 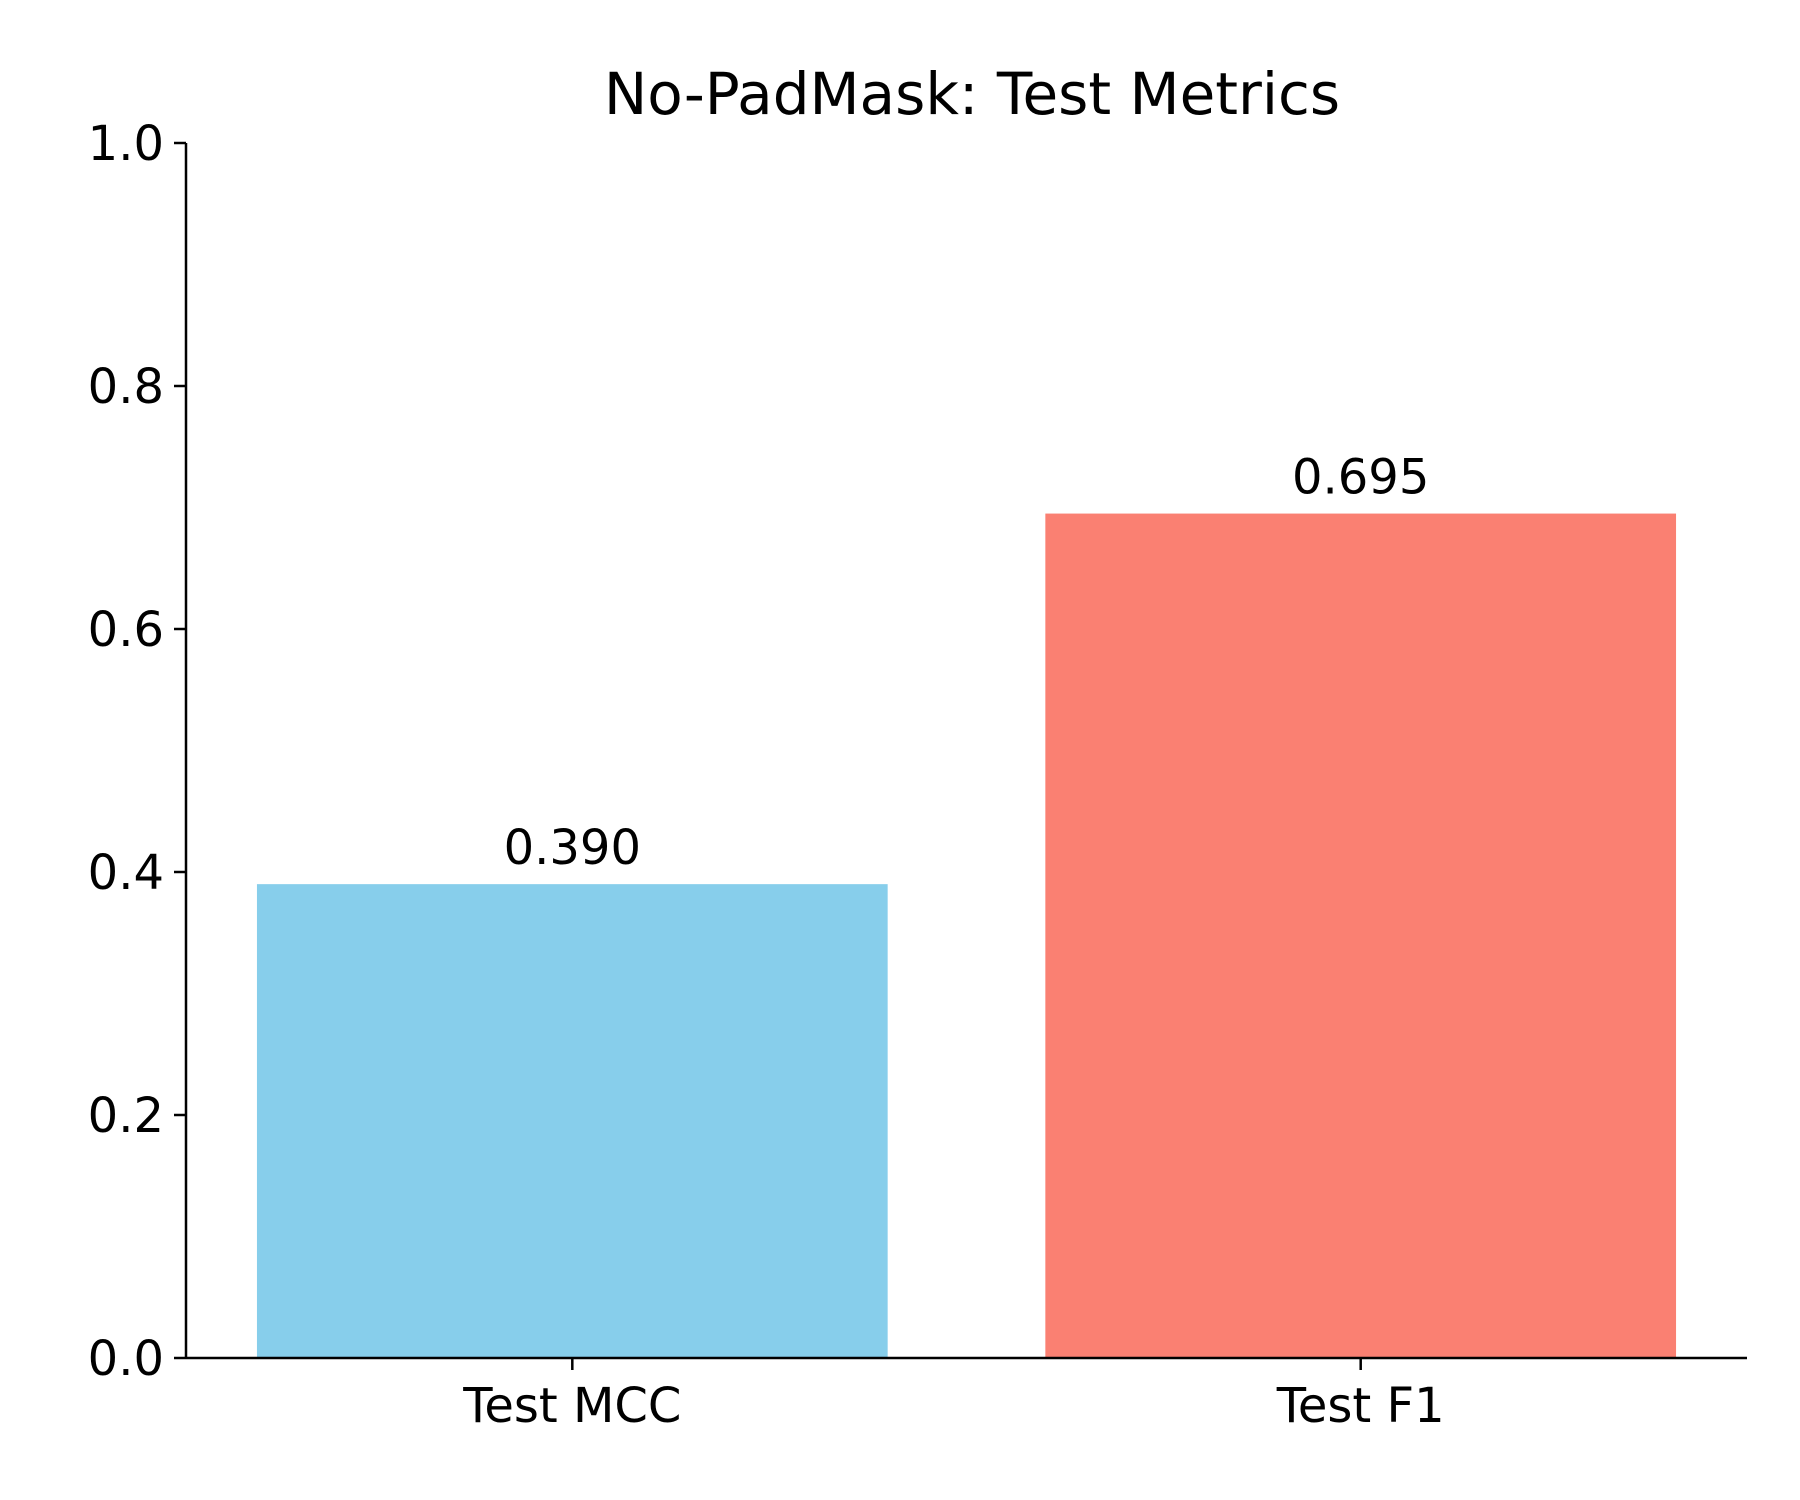 What do you see at coordinates (126, 387) in the screenshot?
I see `y-tick-label: 0.8` at bounding box center [126, 387].